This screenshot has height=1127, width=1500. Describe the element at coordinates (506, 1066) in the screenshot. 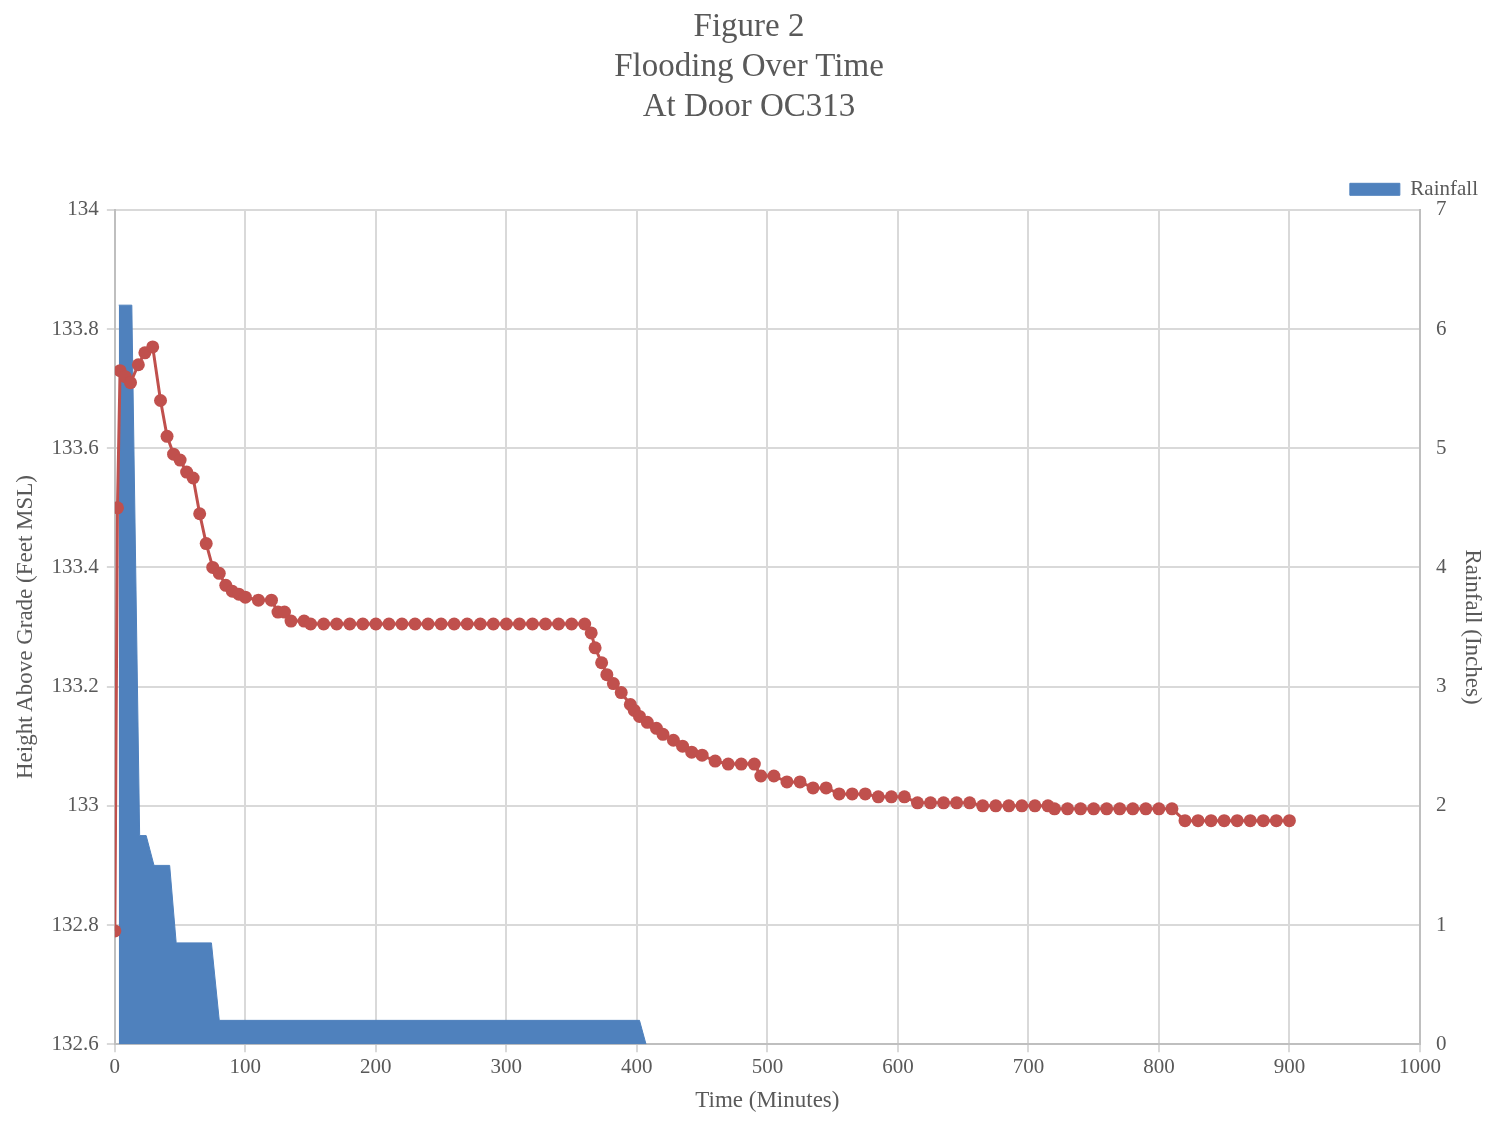

I see `x-tick-label: 300` at that location.